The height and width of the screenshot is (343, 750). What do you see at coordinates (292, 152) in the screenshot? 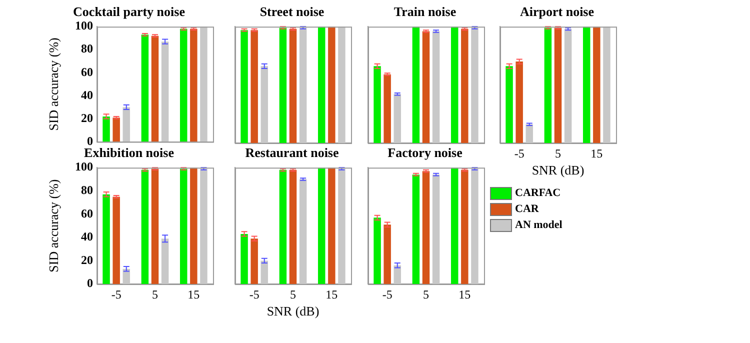
I see `chart-title: Restaurant noise` at bounding box center [292, 152].